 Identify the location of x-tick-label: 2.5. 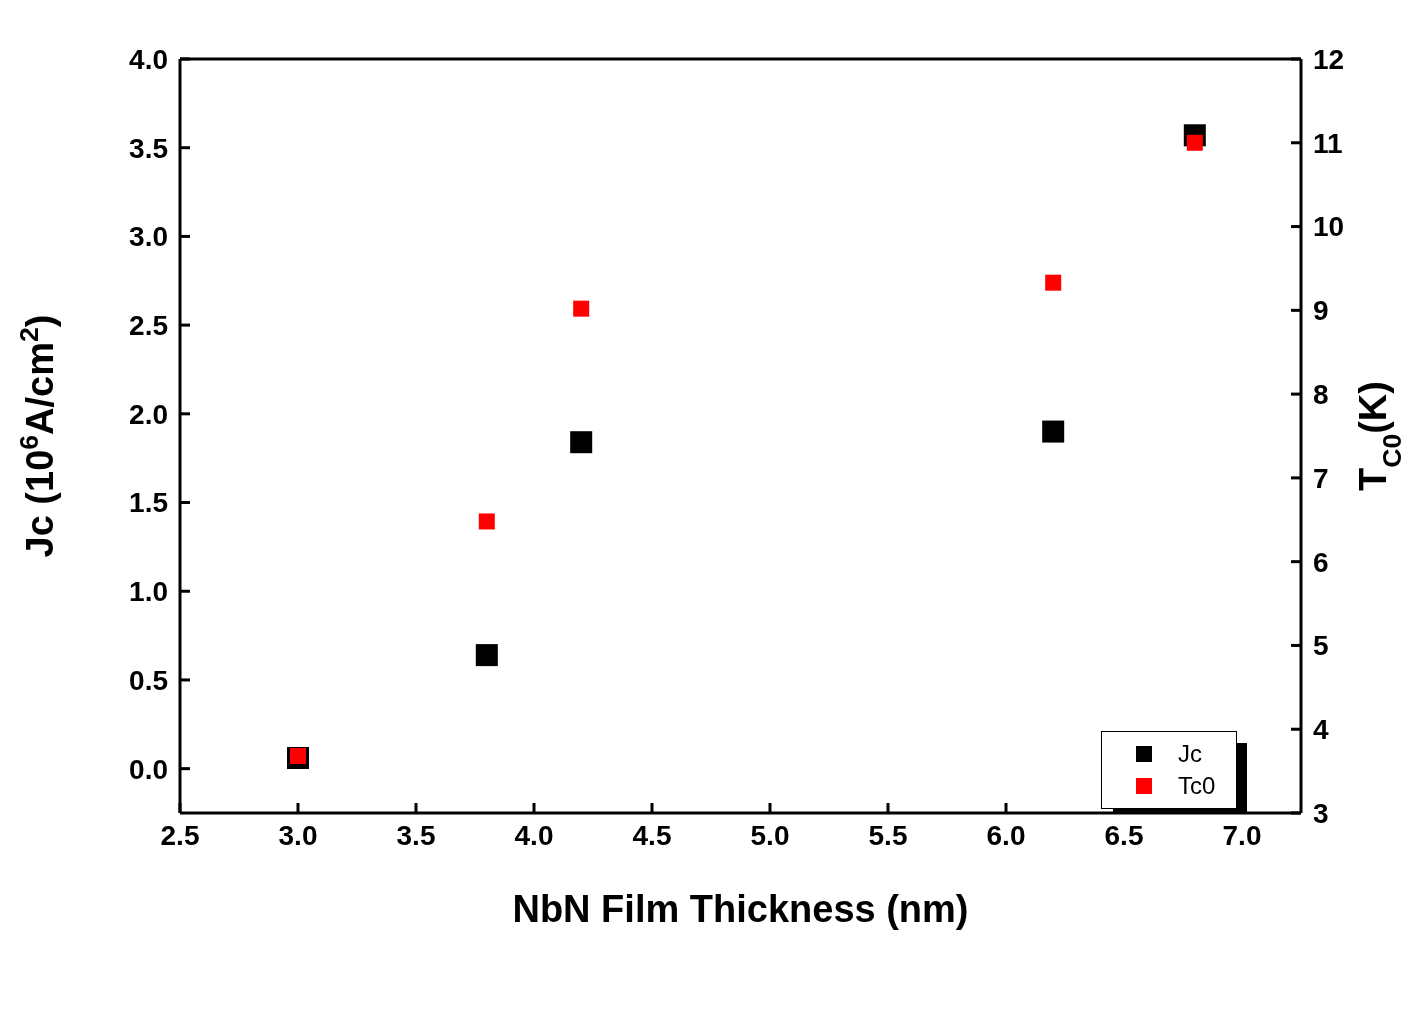
(180, 835).